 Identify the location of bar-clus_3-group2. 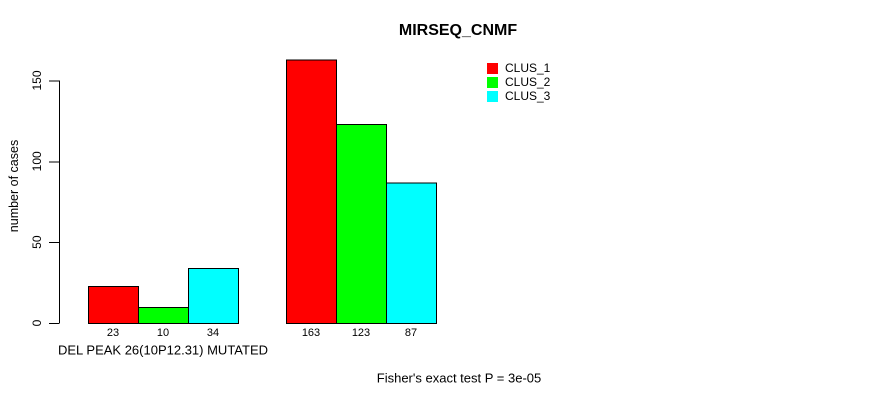
(411, 253).